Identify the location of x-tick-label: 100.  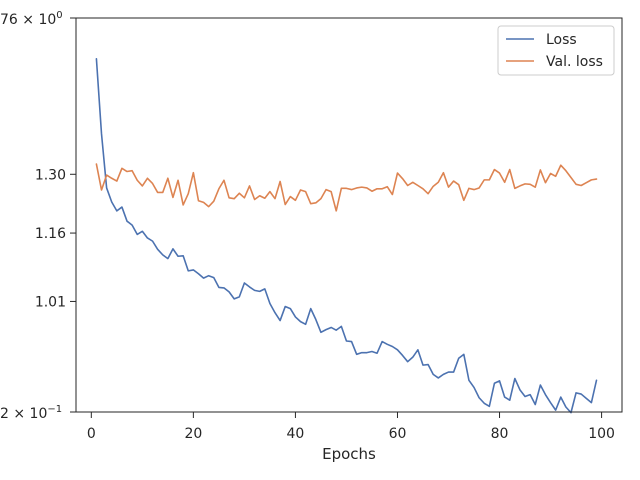
(601, 434).